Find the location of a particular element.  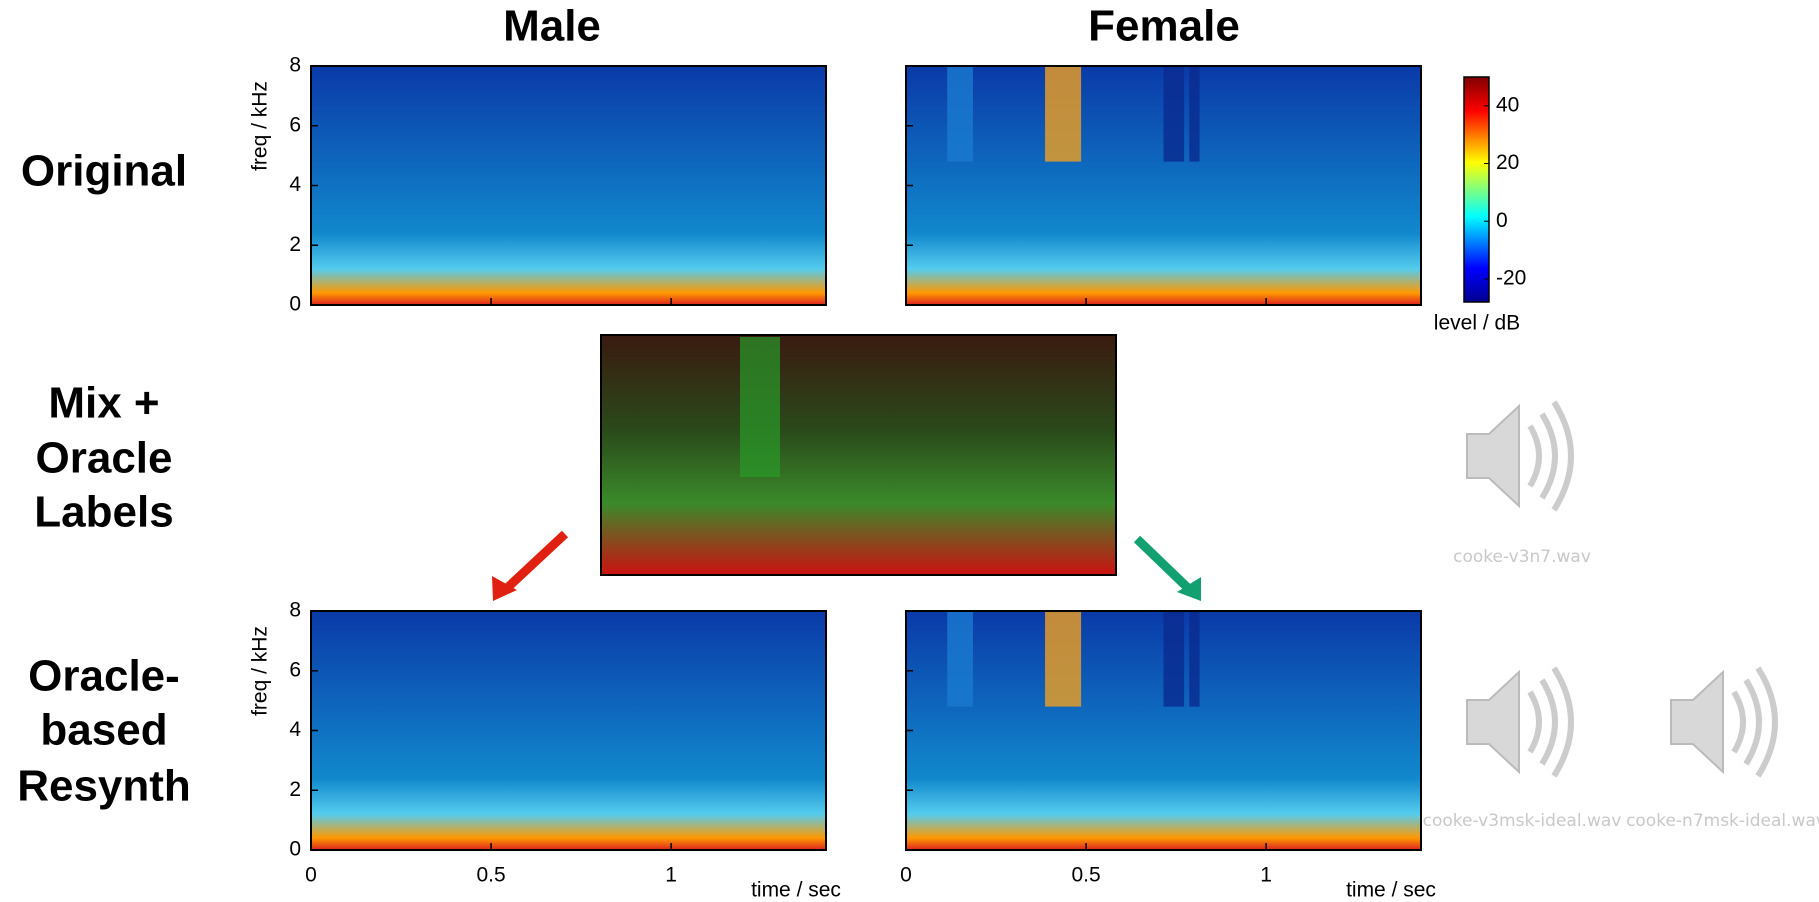

audio-file: cooke-v3msk-ideal.wav is located at coordinates (1522, 821).